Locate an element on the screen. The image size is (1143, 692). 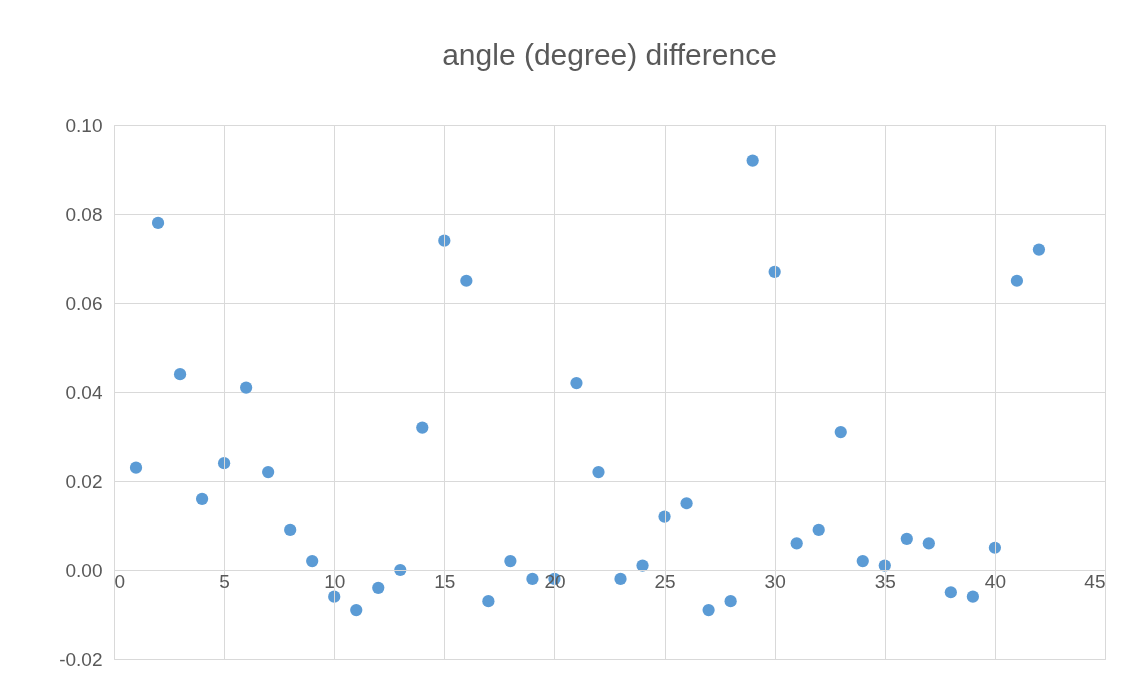
x-tick-label: 40 is located at coordinates (995, 581).